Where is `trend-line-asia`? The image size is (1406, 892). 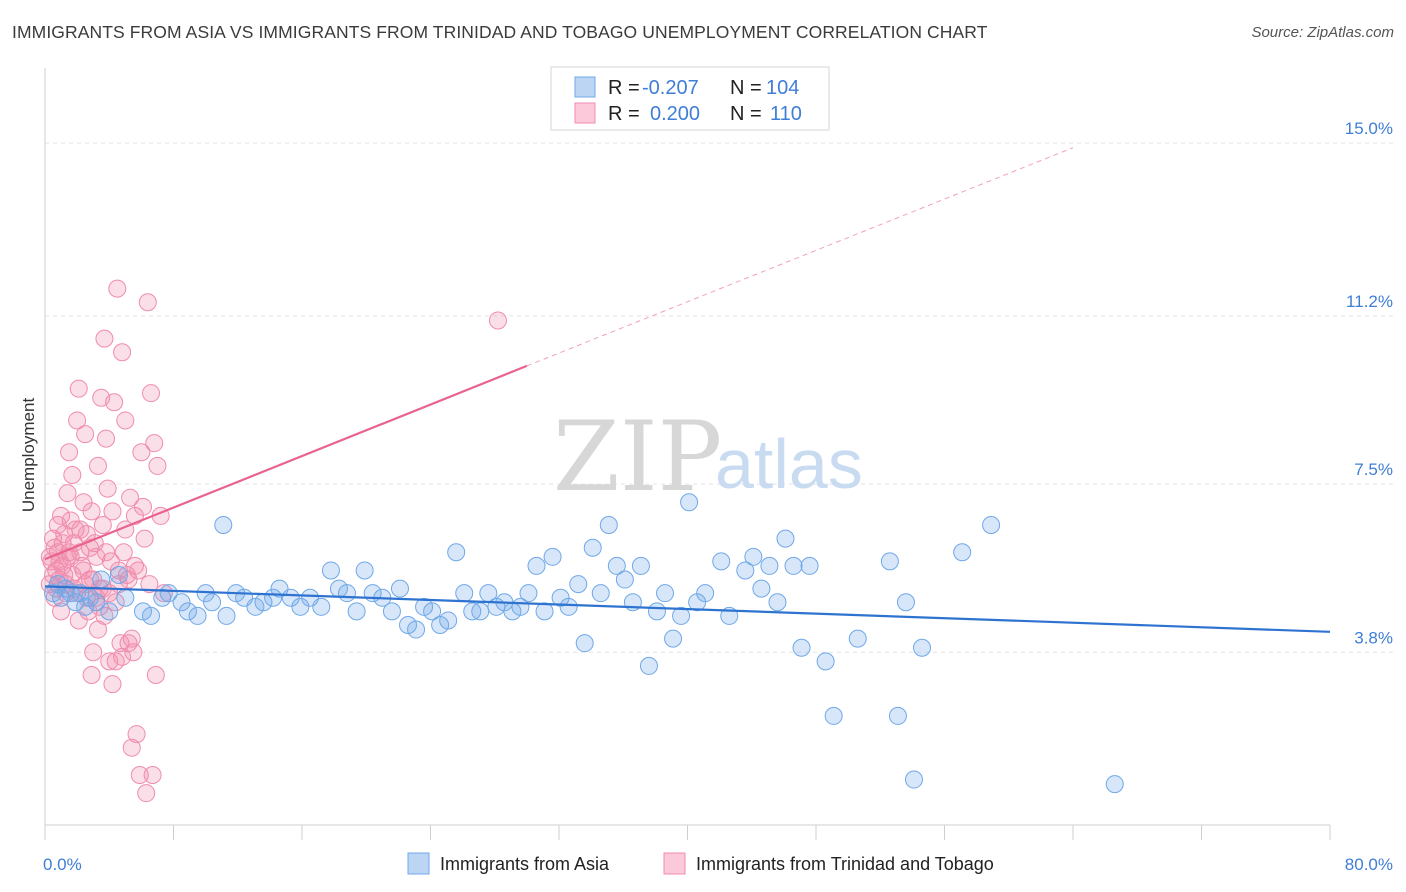
trend-line-asia is located at coordinates (687, 609).